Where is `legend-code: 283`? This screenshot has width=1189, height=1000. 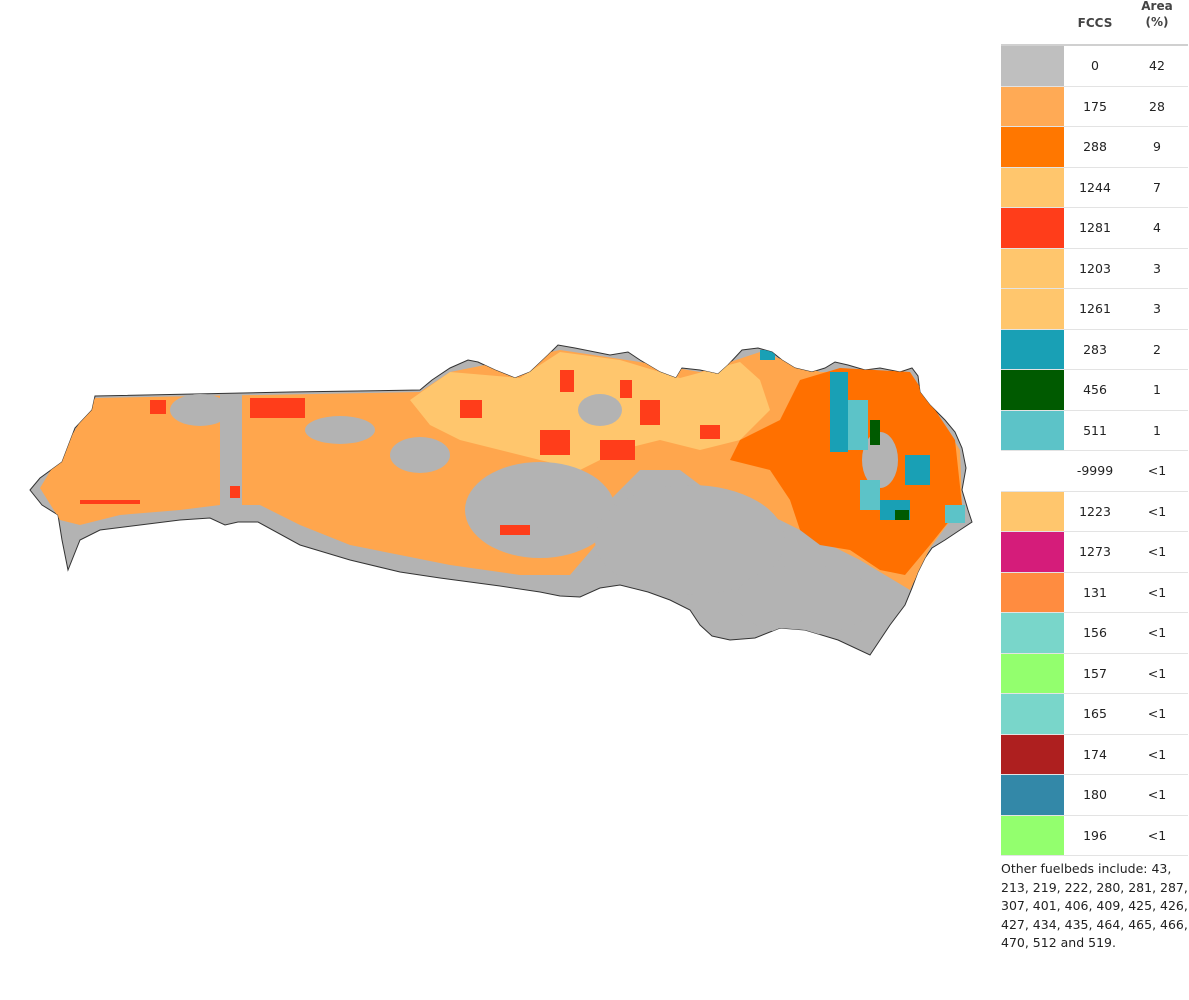
legend-code: 283 is located at coordinates (1095, 349).